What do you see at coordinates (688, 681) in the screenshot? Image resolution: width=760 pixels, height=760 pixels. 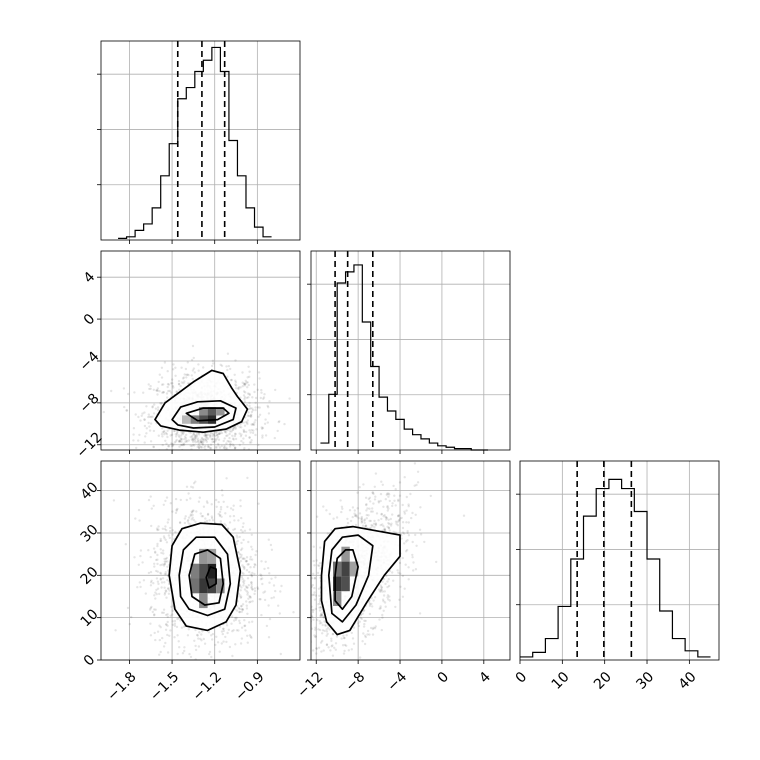 I see `x-tick-label: 40` at bounding box center [688, 681].